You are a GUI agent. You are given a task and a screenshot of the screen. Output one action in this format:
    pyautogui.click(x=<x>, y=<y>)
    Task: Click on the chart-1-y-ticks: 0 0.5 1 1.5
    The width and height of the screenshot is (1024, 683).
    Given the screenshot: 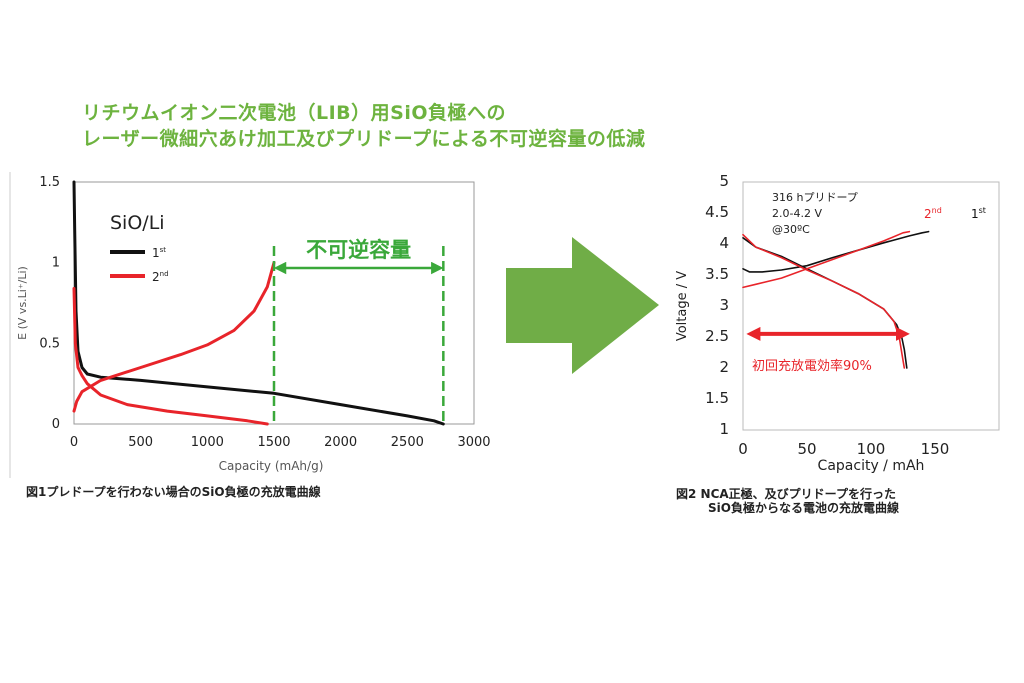 What is the action you would take?
    pyautogui.click(x=49, y=303)
    